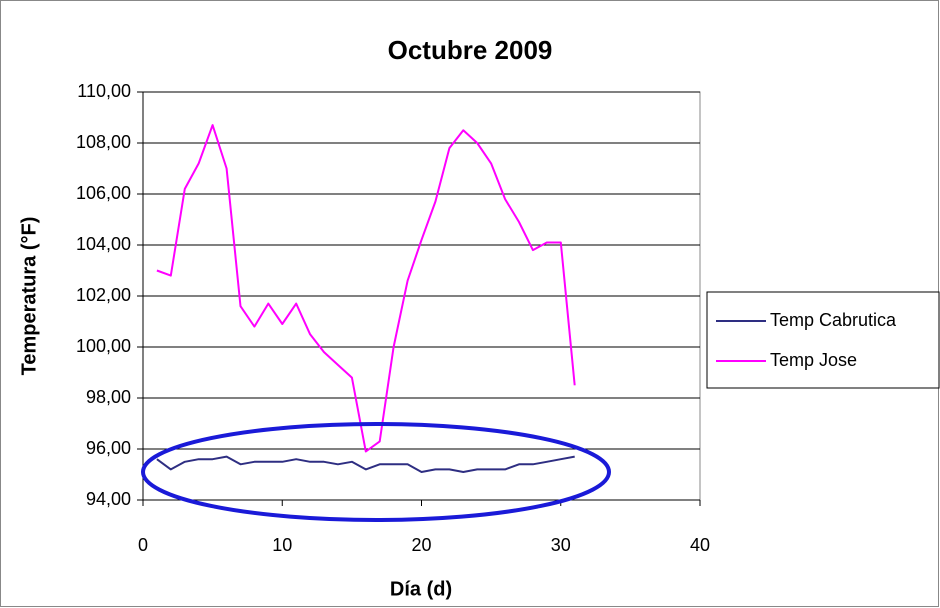 Image resolution: width=940 pixels, height=608 pixels. Describe the element at coordinates (365, 464) in the screenshot. I see `series-line` at that location.